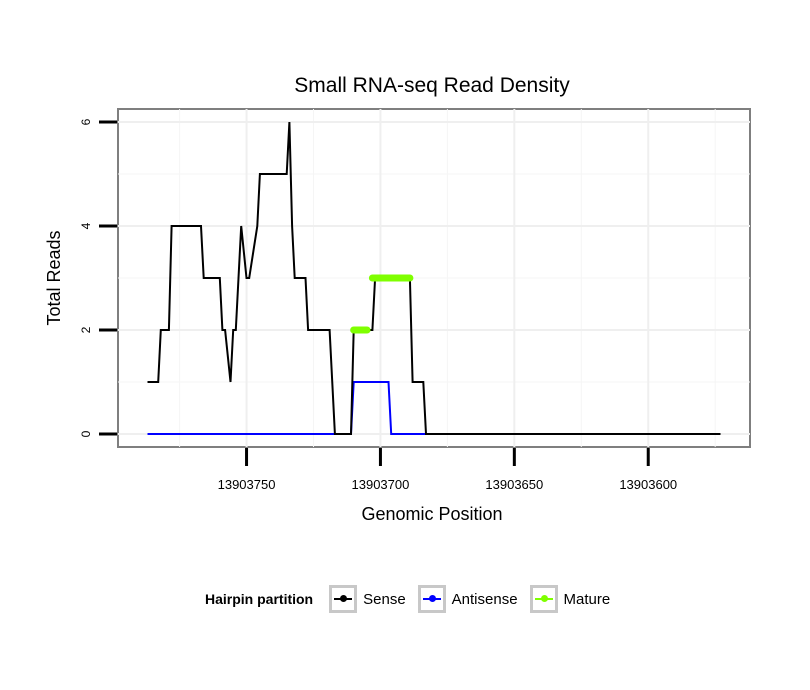 This screenshot has height=690, width=810. What do you see at coordinates (86, 433) in the screenshot?
I see `y-tick-label: 0` at bounding box center [86, 433].